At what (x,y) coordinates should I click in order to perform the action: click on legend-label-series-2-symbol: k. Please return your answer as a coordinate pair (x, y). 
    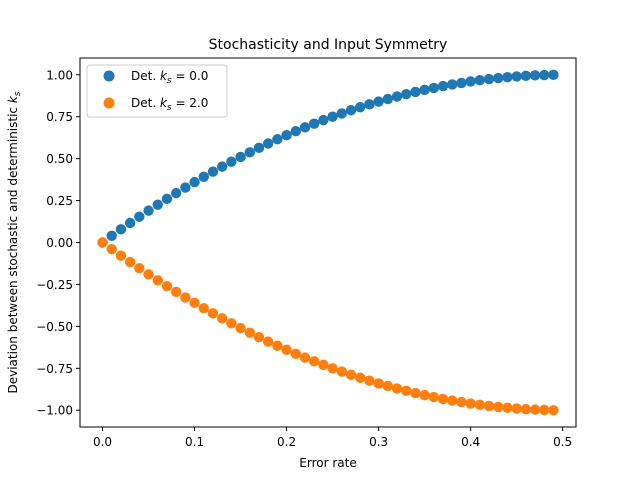
    Looking at the image, I should click on (164, 103).